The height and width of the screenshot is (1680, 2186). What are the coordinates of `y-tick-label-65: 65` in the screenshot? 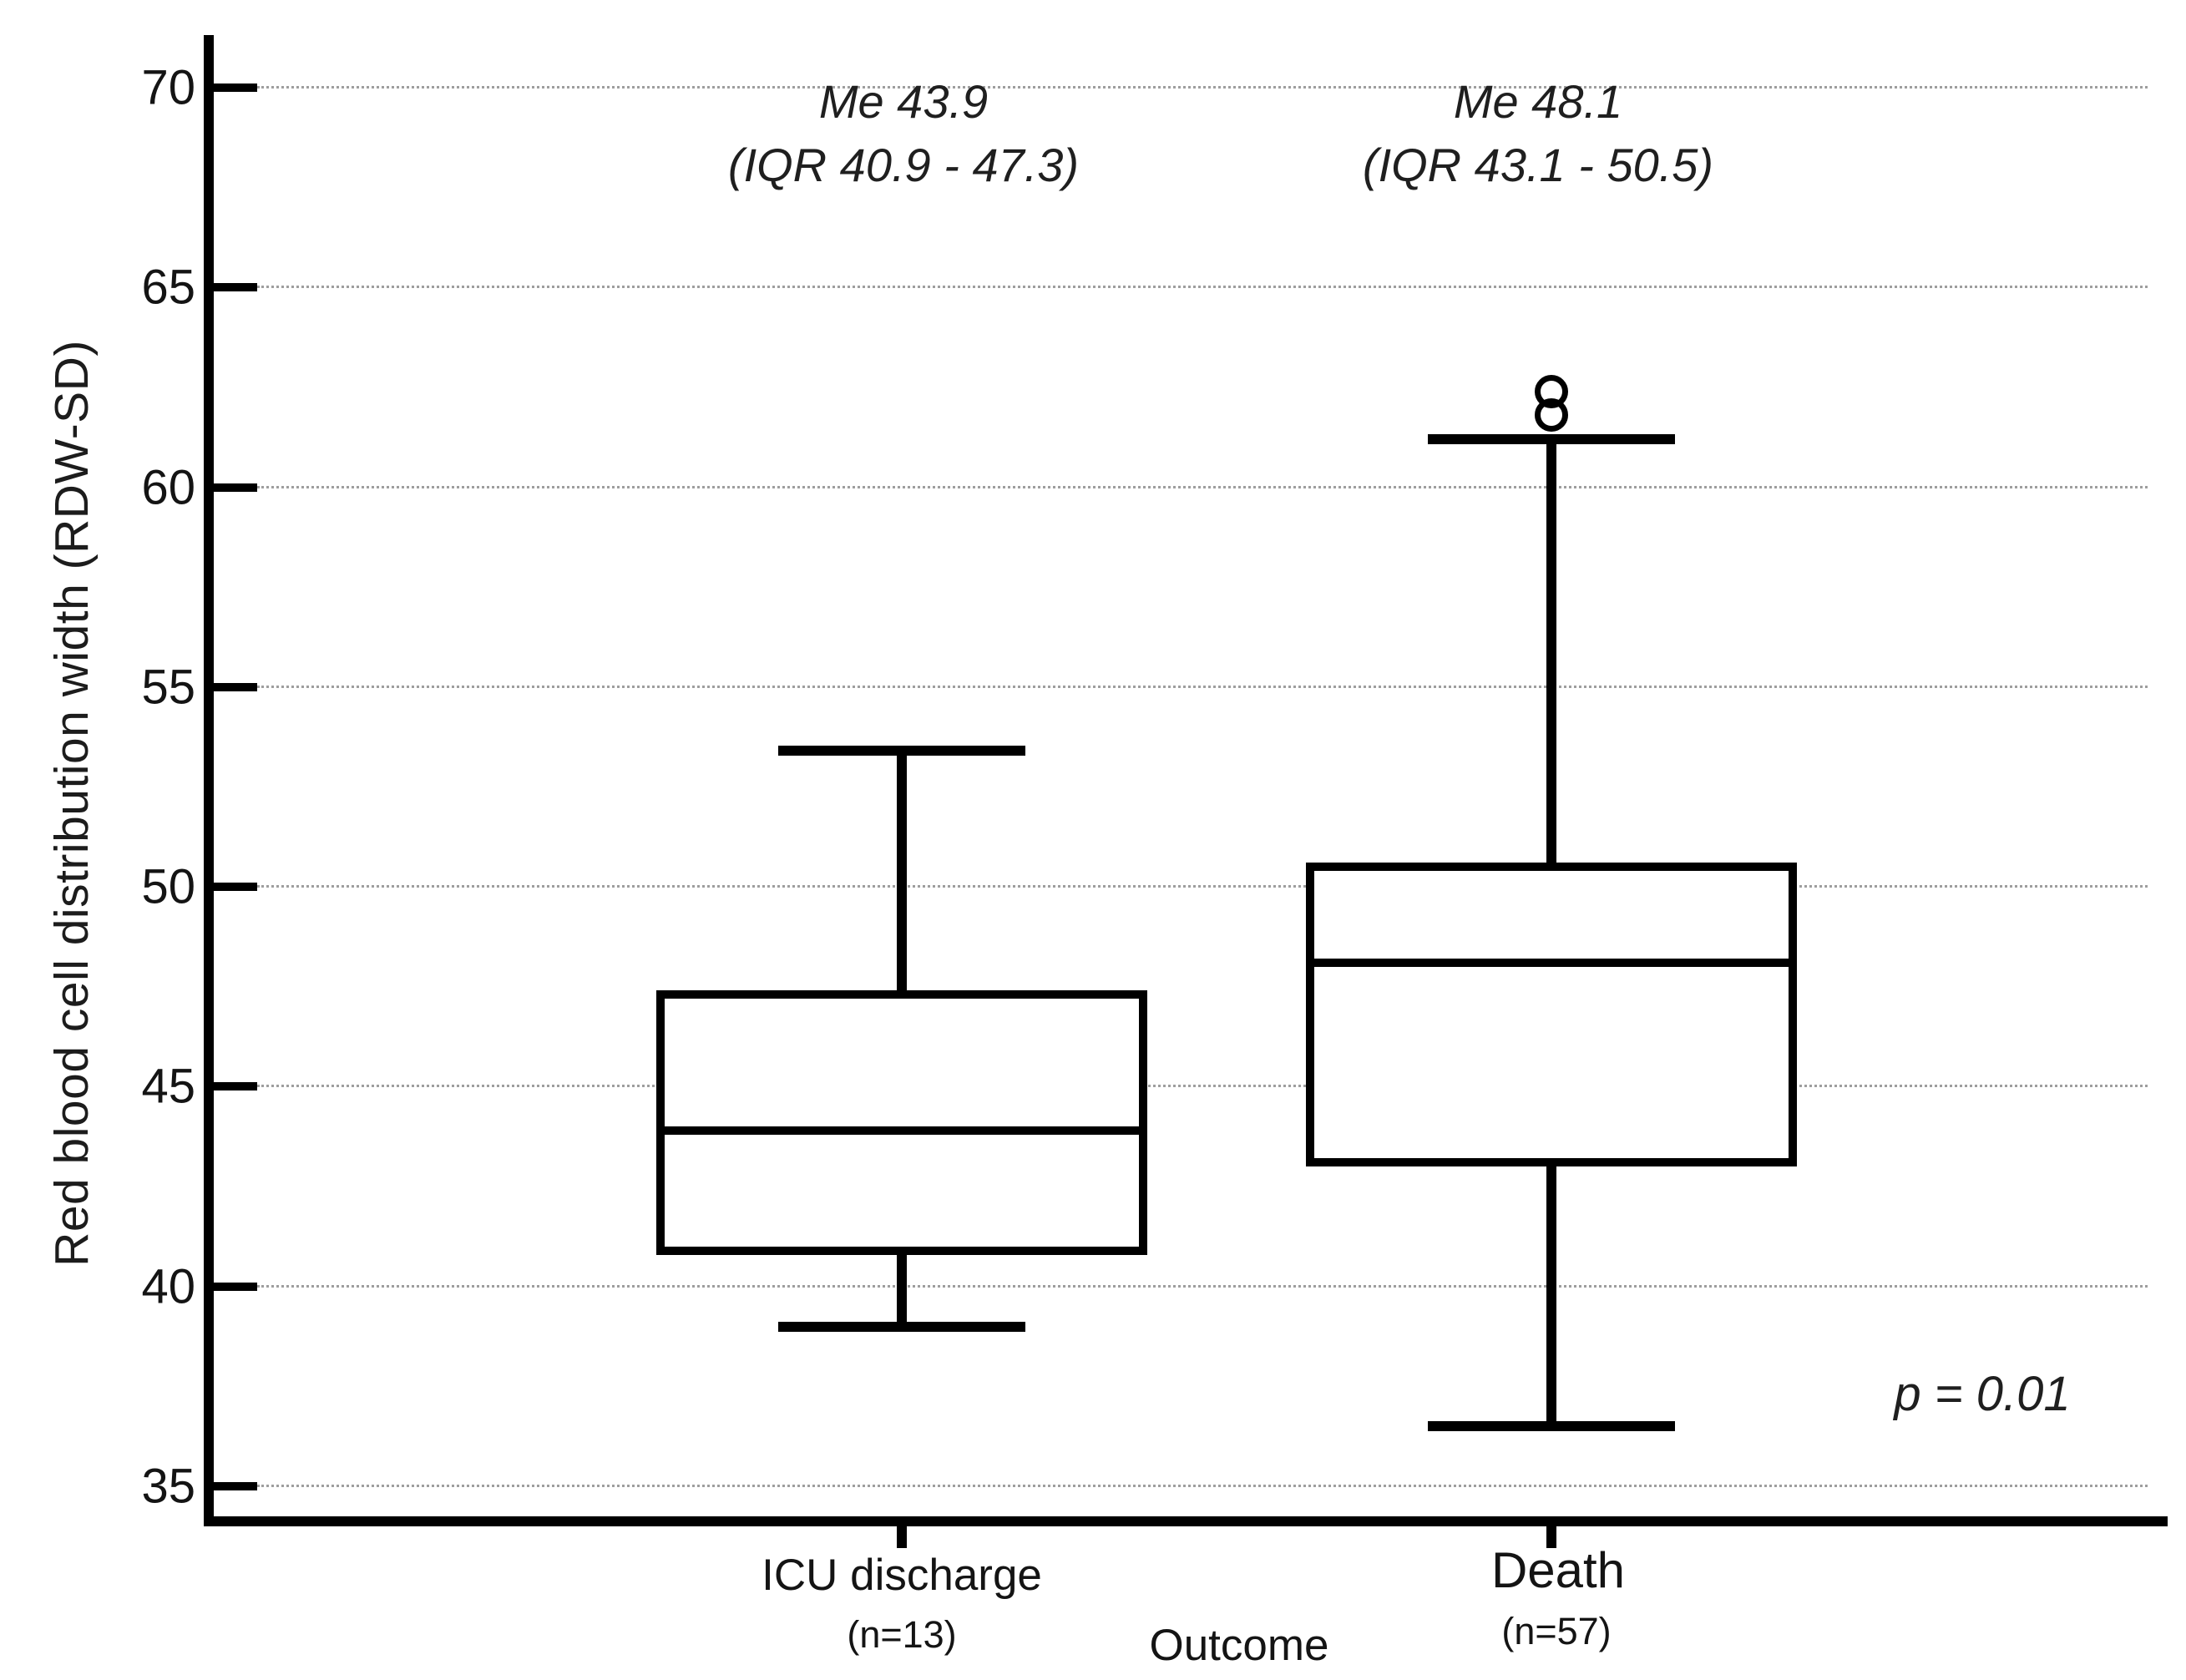 It's located at (168, 287).